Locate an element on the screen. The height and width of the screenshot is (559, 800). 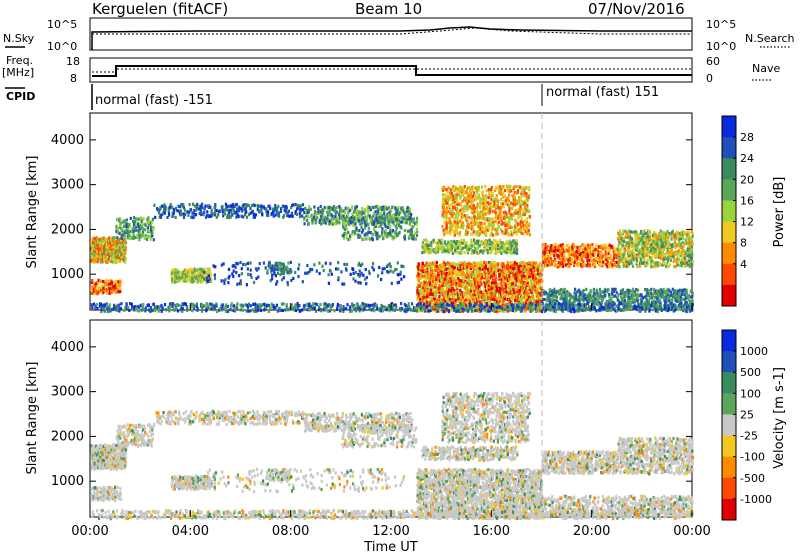
nsky-tick-bottom-right: 10^0 is located at coordinates (721, 46).